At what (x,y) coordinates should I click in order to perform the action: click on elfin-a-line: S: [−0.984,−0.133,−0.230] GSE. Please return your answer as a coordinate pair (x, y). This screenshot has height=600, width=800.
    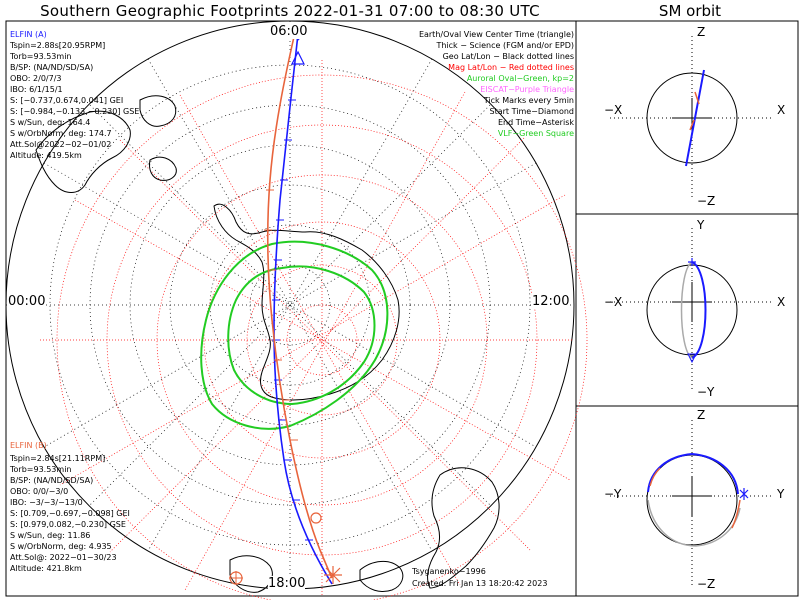
    Looking at the image, I should click on (75, 111).